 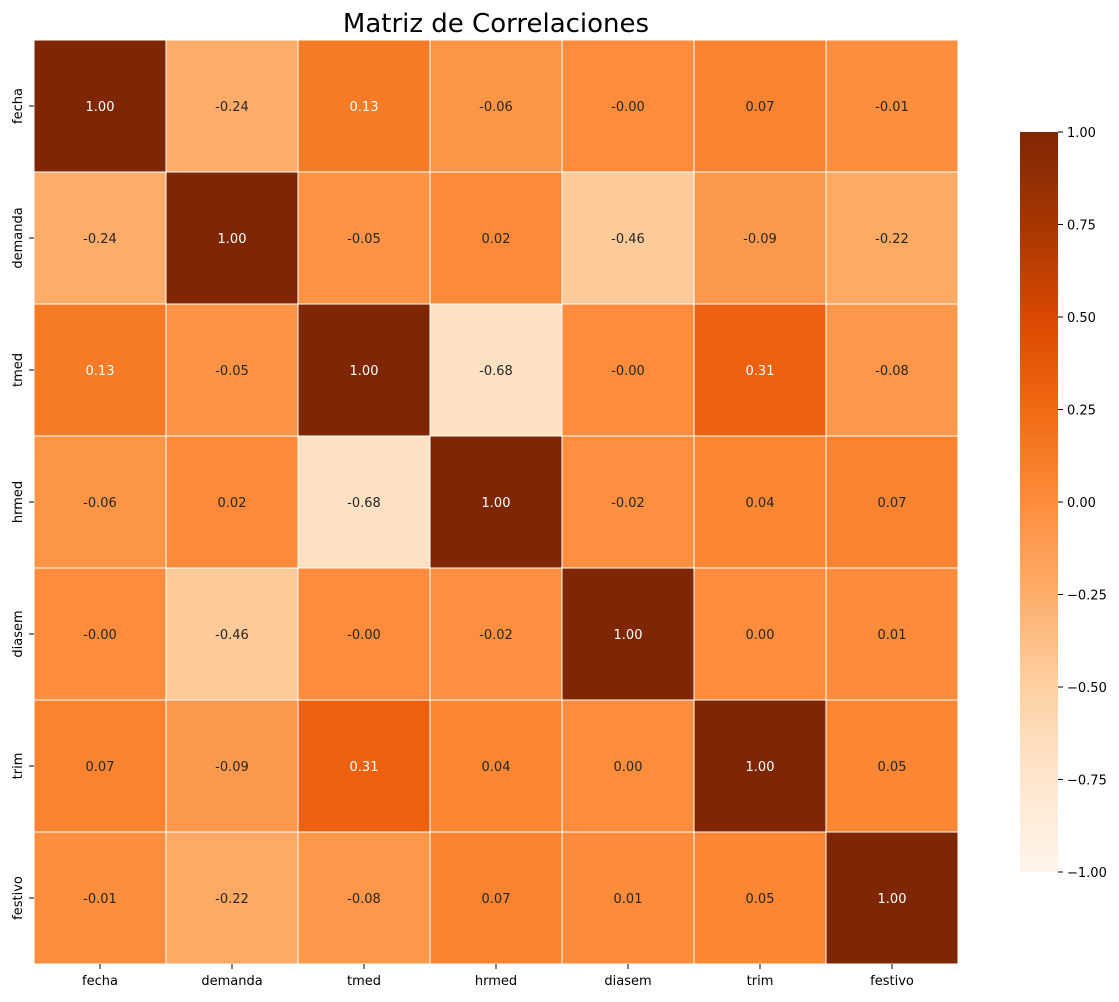 What do you see at coordinates (892, 981) in the screenshot?
I see `x-tick-label-festivo: festivo` at bounding box center [892, 981].